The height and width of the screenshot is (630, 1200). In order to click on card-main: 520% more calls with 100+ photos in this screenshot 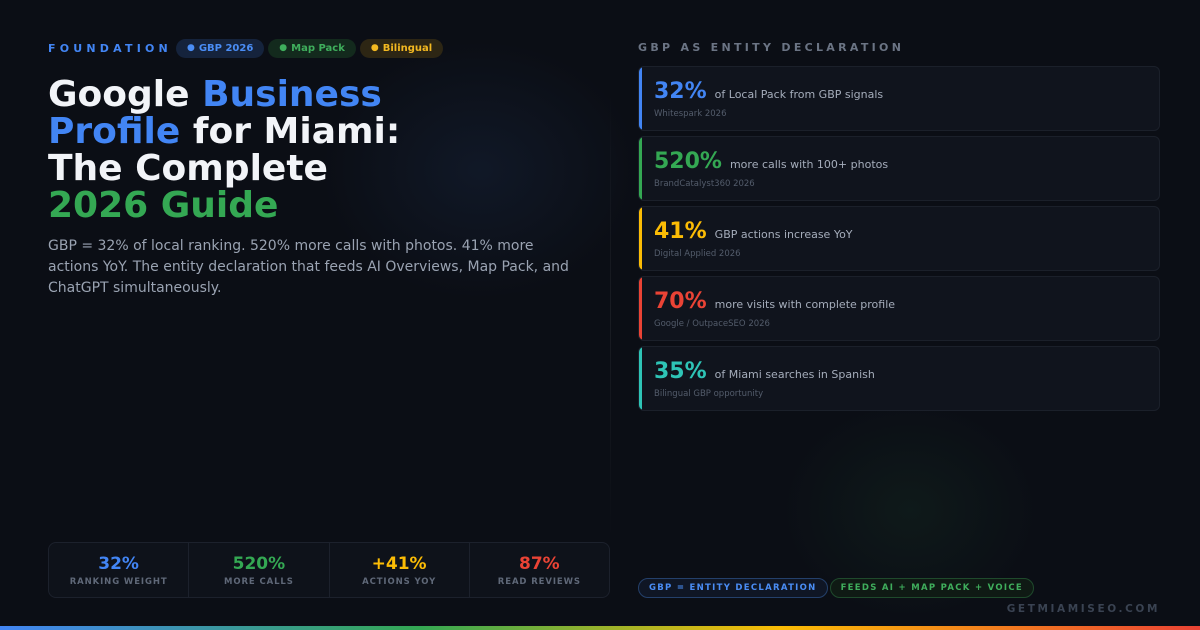, I will do `click(771, 162)`.